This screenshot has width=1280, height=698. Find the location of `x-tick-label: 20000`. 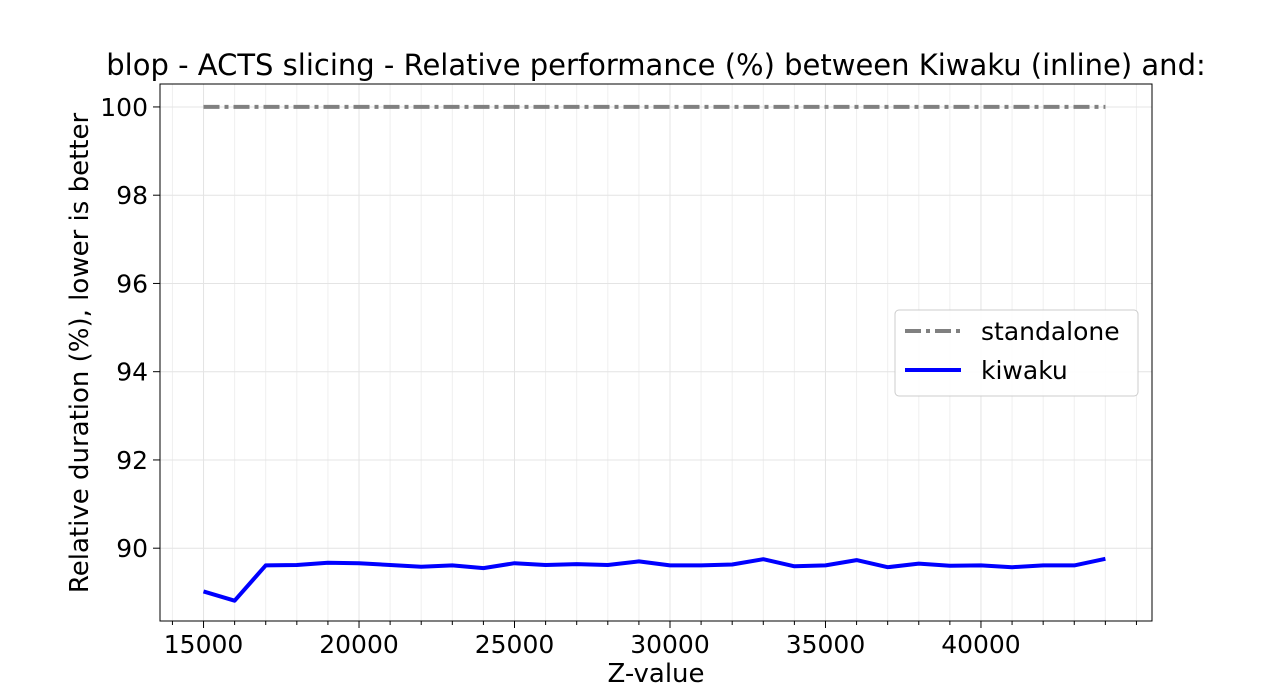

x-tick-label: 20000 is located at coordinates (359, 644).